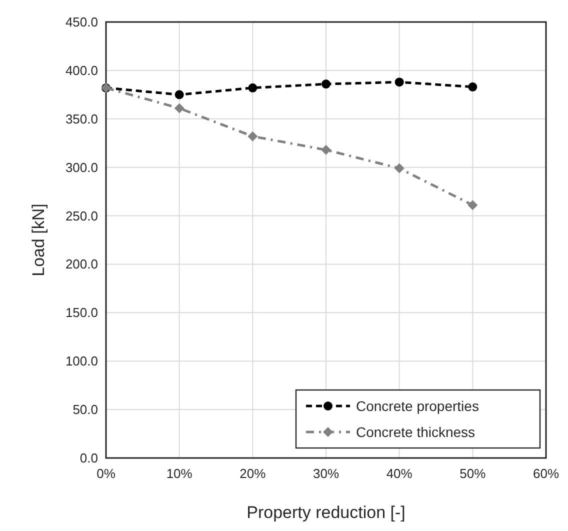  I want to click on y-tick-label: 400.0, so click(81, 70).